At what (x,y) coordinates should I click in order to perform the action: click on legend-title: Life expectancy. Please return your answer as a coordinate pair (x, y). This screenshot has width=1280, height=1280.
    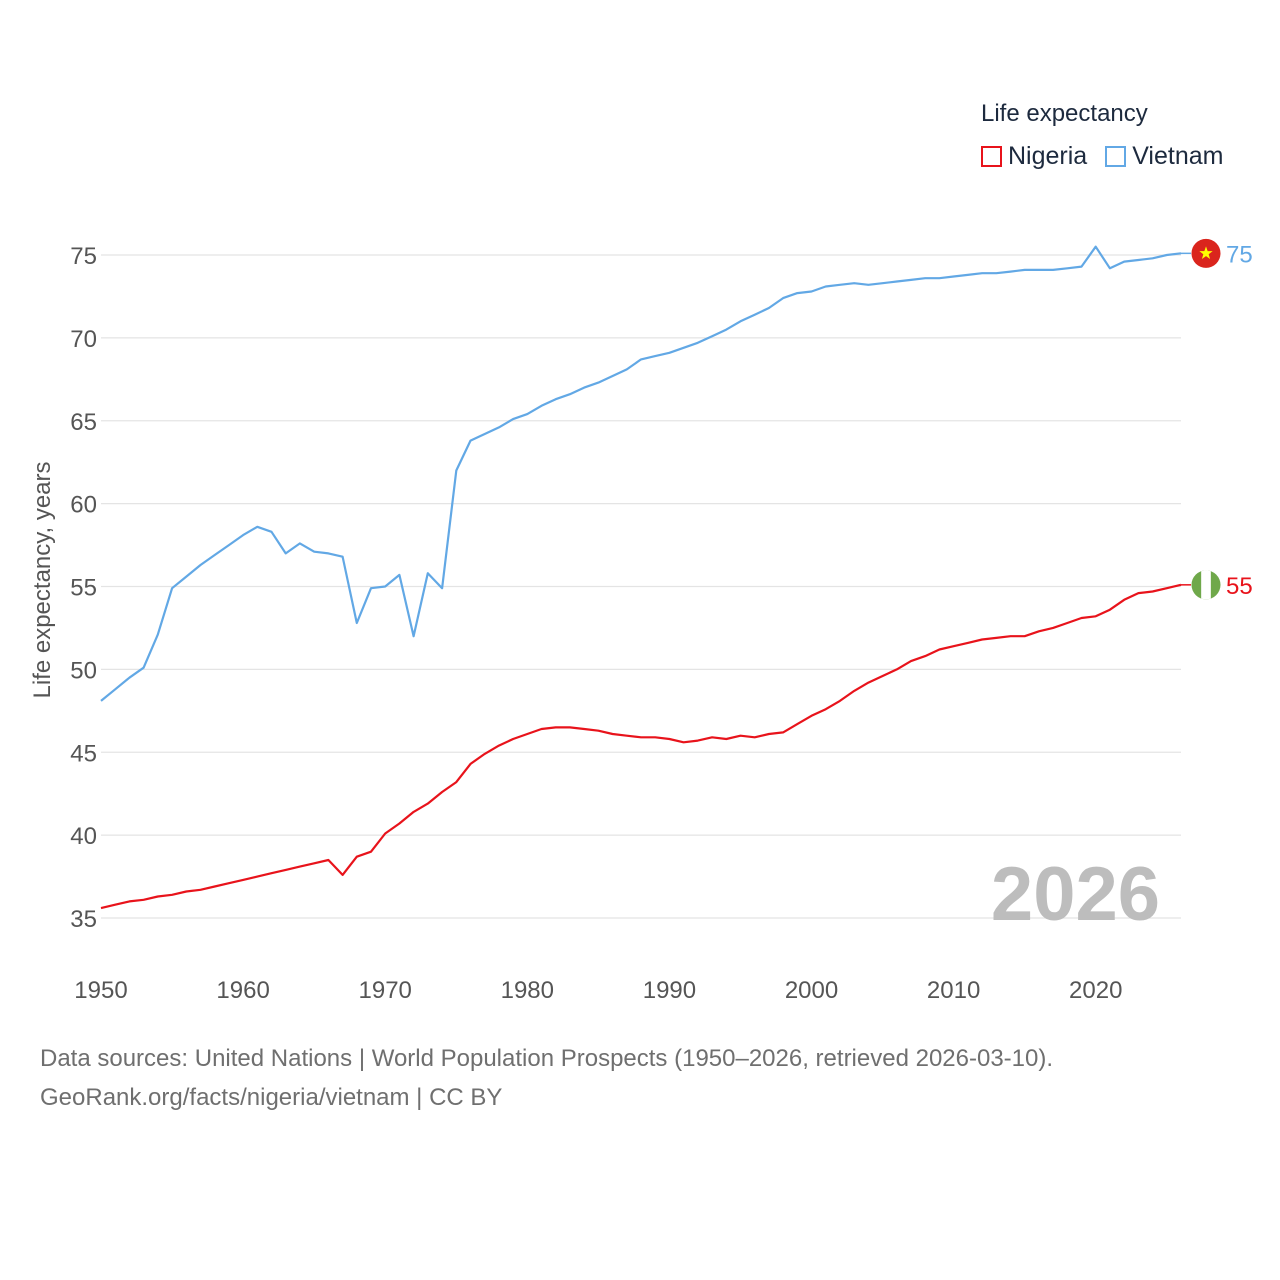
    Looking at the image, I should click on (1064, 113).